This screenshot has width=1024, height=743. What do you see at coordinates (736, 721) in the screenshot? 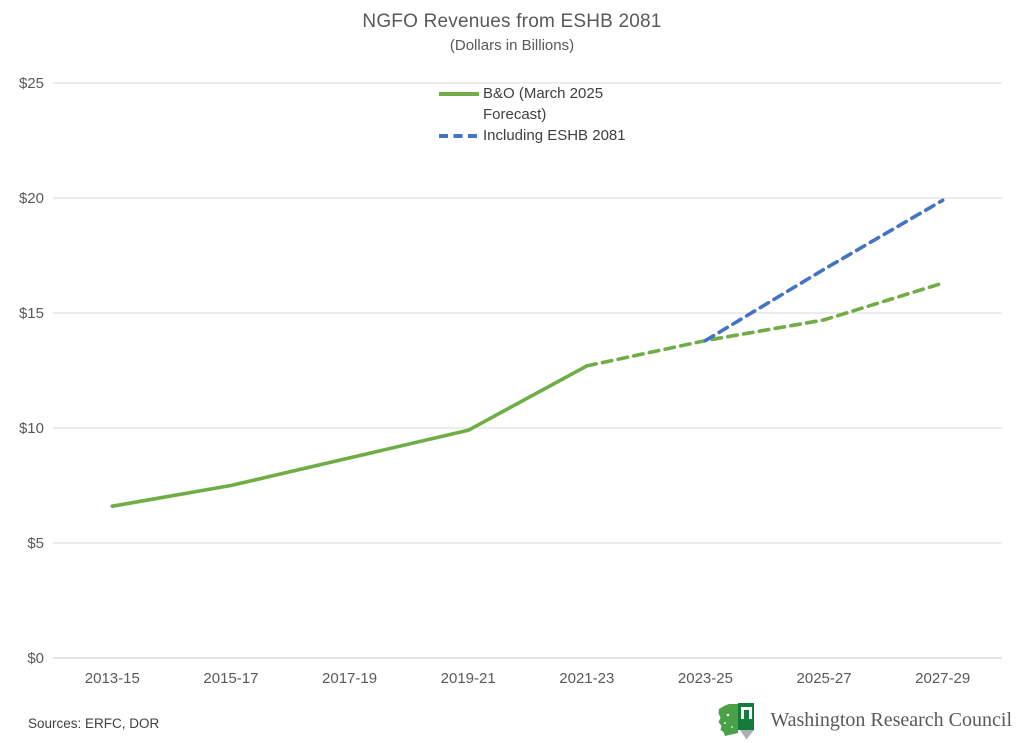
I see `washington-research-council-logo-icon` at bounding box center [736, 721].